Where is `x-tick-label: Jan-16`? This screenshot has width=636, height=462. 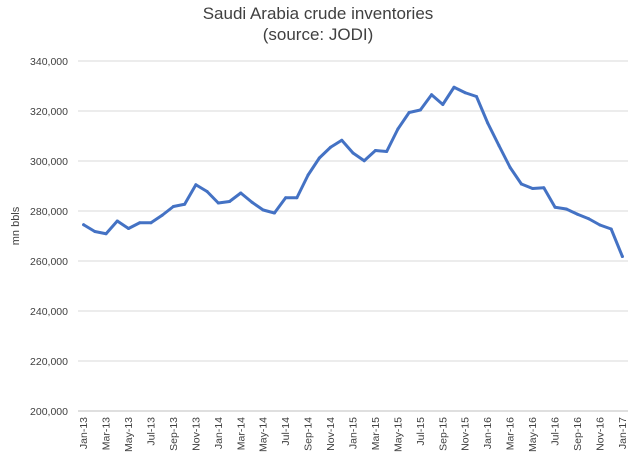 x-tick-label: Jan-16 is located at coordinates (488, 433).